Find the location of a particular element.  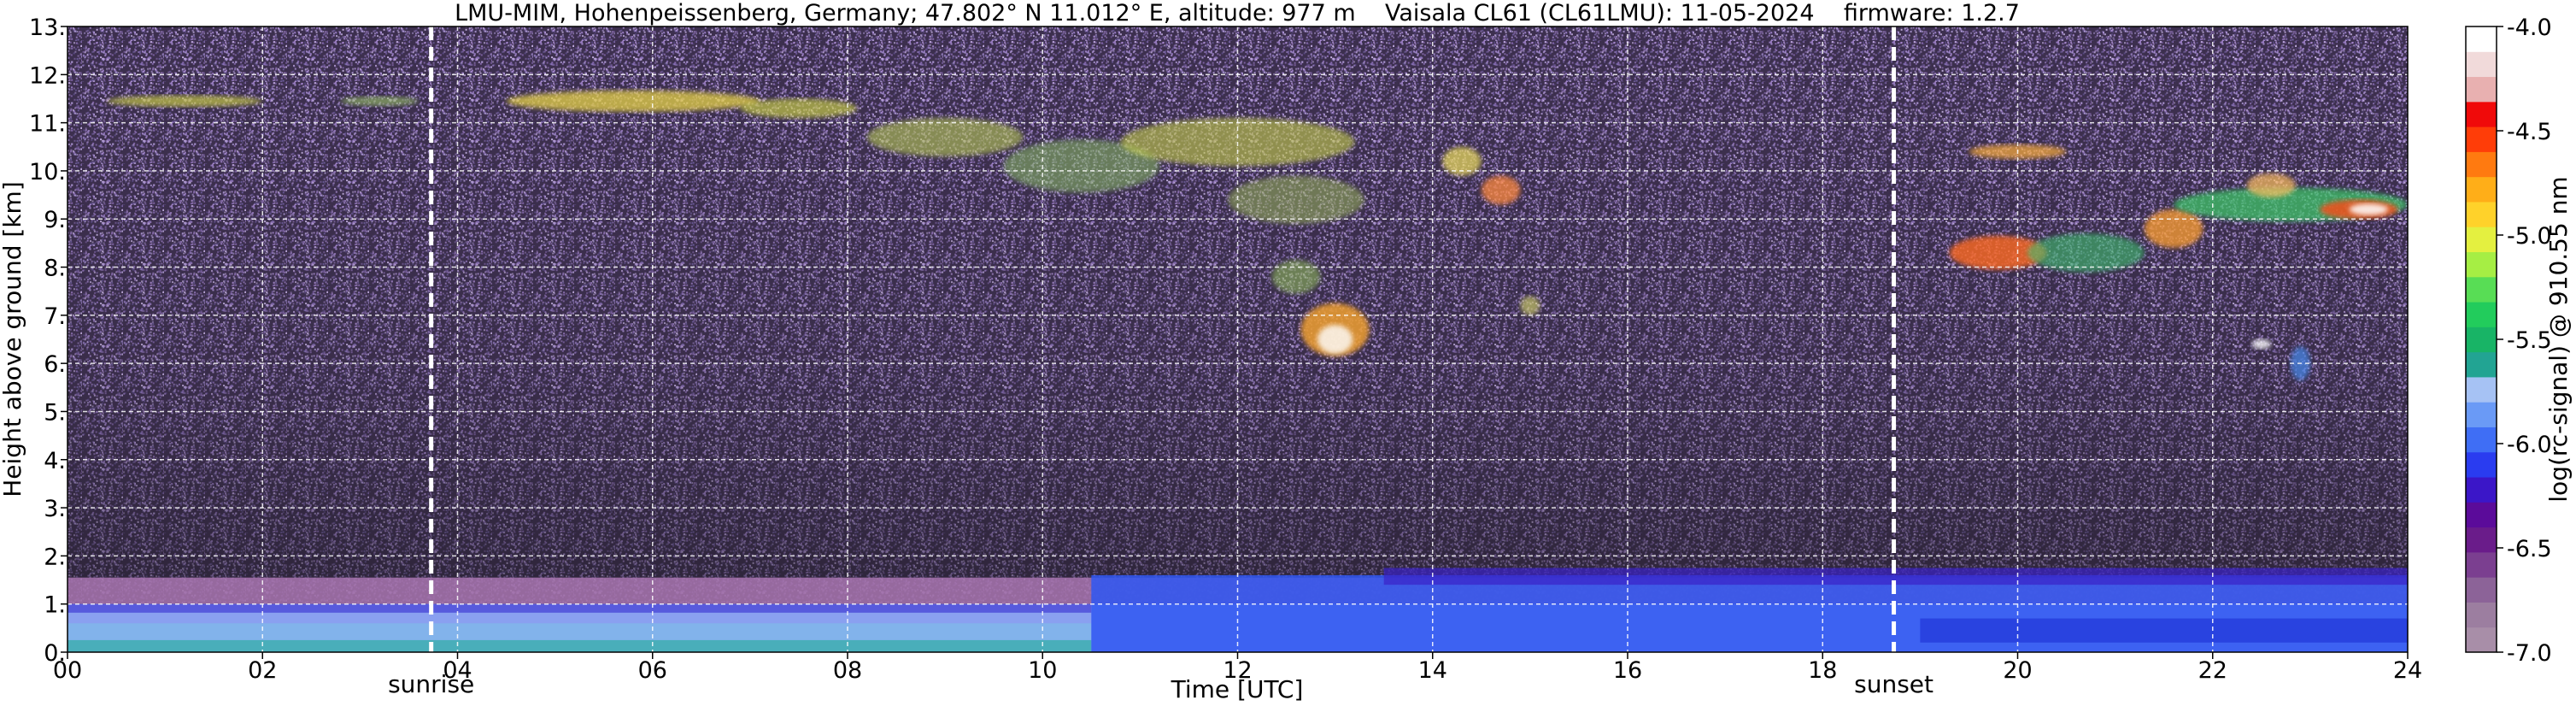

x-tick-label: 06 is located at coordinates (652, 670).